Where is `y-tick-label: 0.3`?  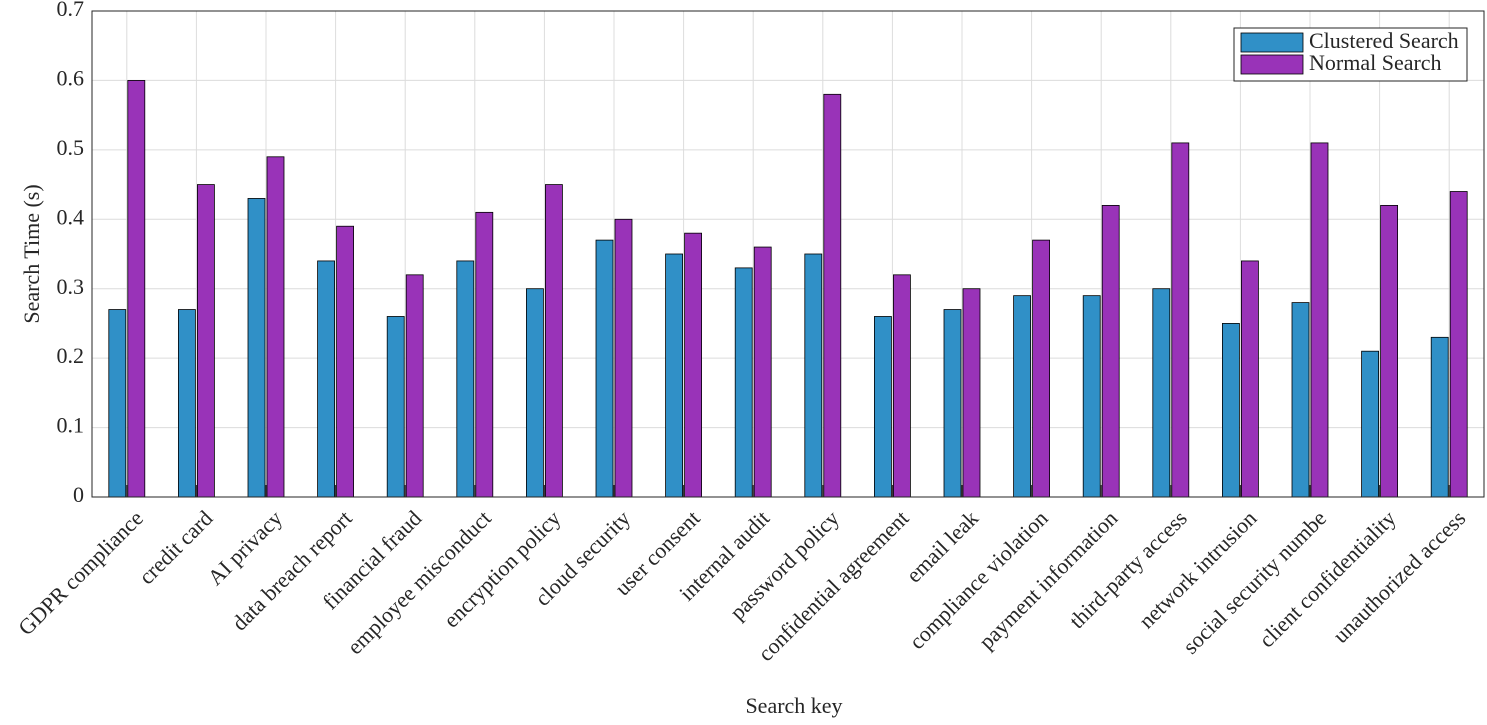 y-tick-label: 0.3 is located at coordinates (71, 286).